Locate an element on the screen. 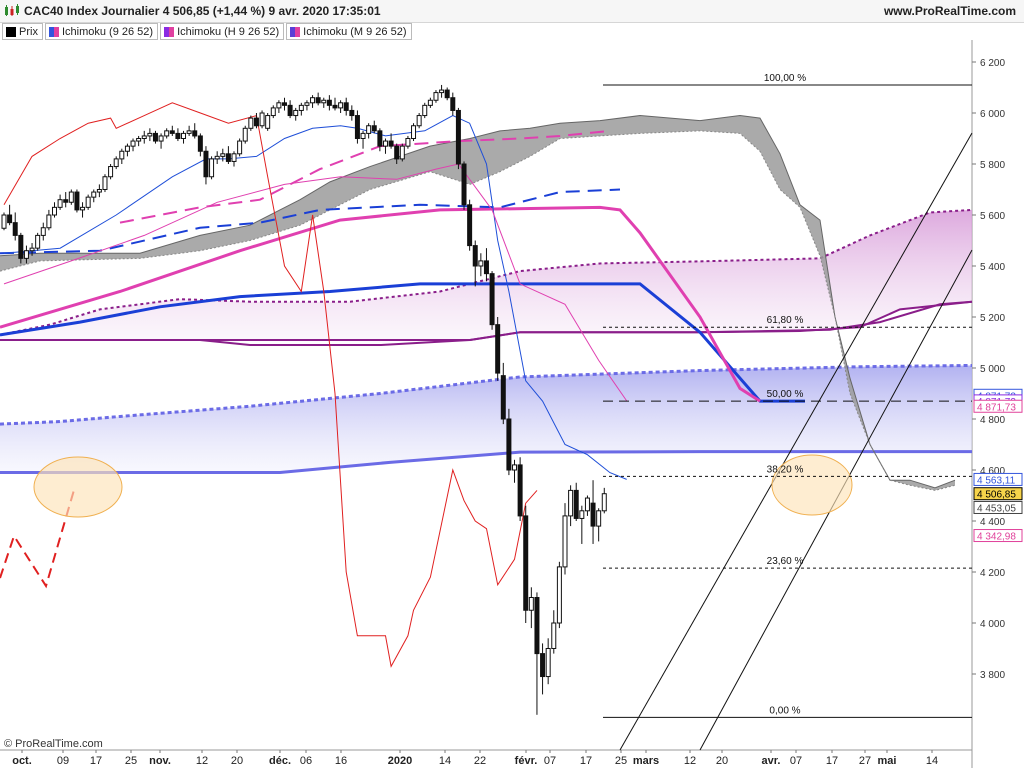  x-tick-label: 20 is located at coordinates (237, 761).